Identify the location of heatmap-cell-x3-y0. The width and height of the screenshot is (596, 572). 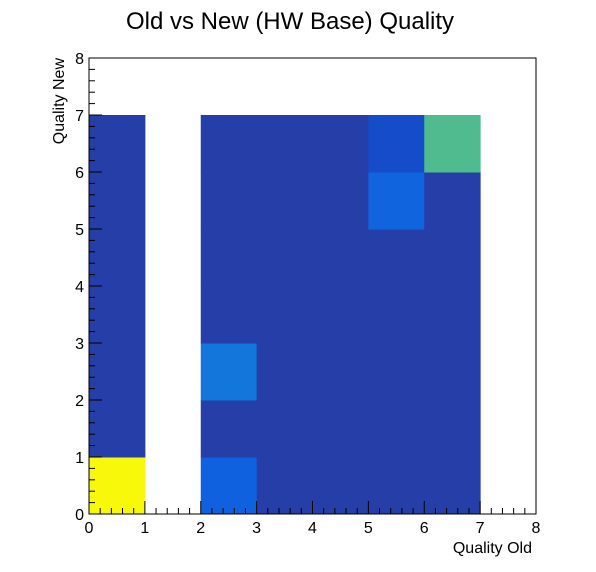
(284, 486).